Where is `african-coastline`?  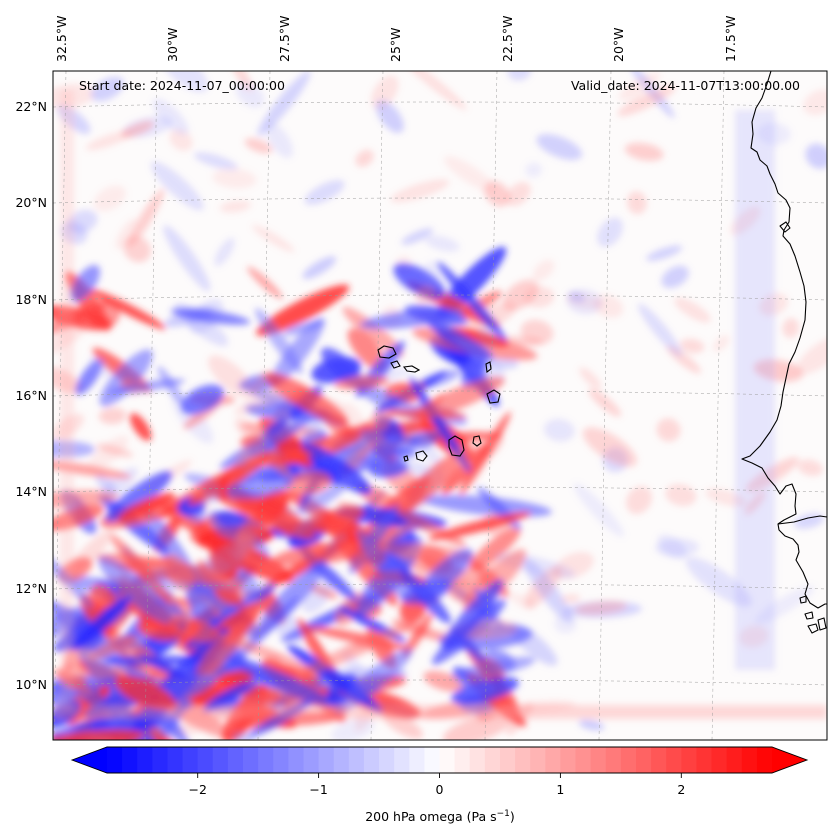 african-coastline is located at coordinates (784, 352).